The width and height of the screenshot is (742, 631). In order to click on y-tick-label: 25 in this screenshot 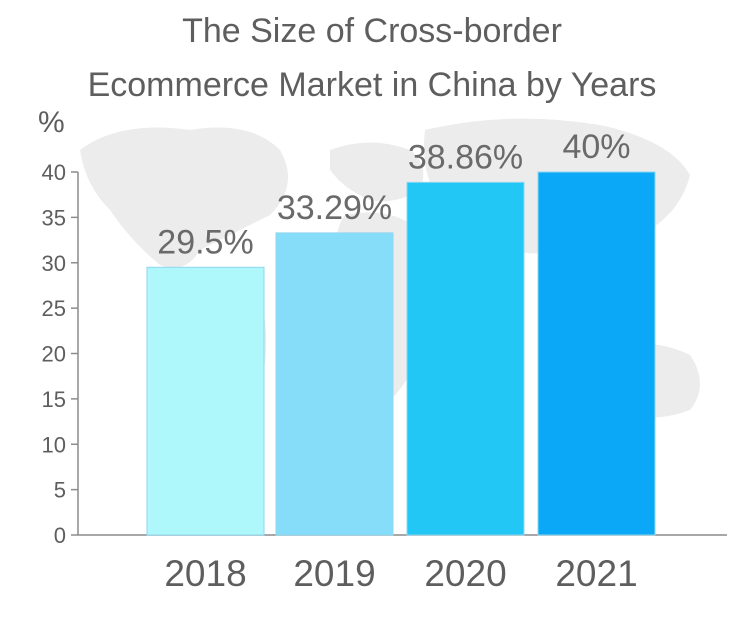, I will do `click(54, 308)`.